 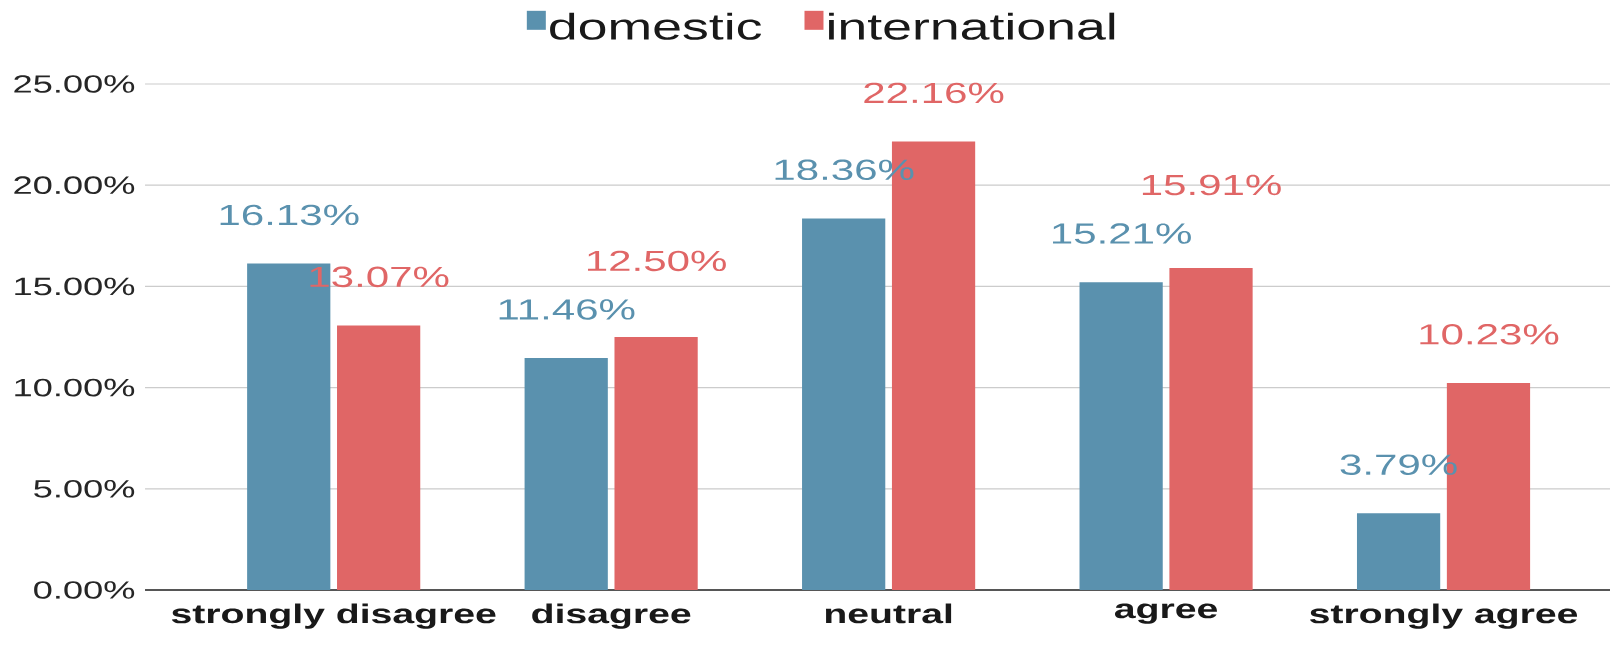 What do you see at coordinates (972, 26) in the screenshot?
I see `legend-label: international` at bounding box center [972, 26].